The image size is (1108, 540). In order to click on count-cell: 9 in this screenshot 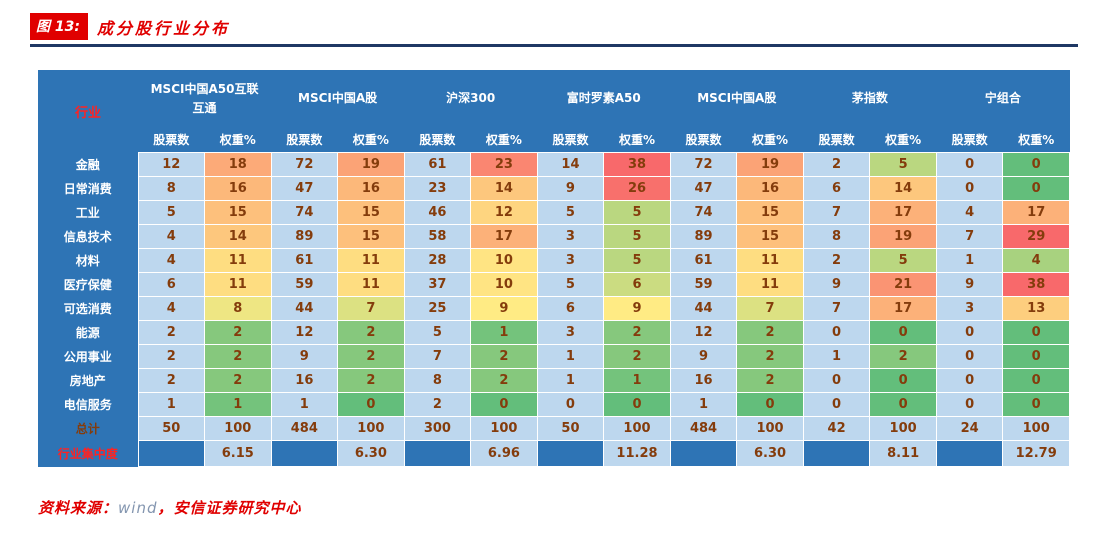, I will do `click(703, 356)`.